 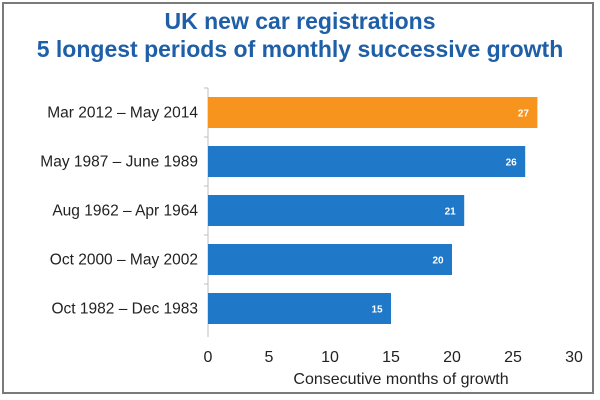 I want to click on category-label: Oct 1982 – Dec 1983, so click(x=125, y=309).